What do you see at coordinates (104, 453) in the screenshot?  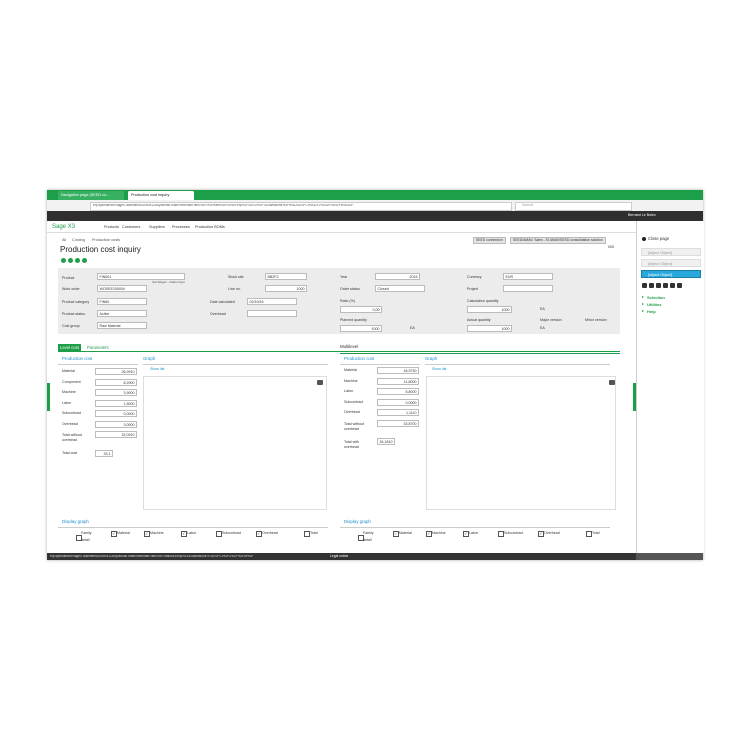 I see `cost-value: 33,1` at bounding box center [104, 453].